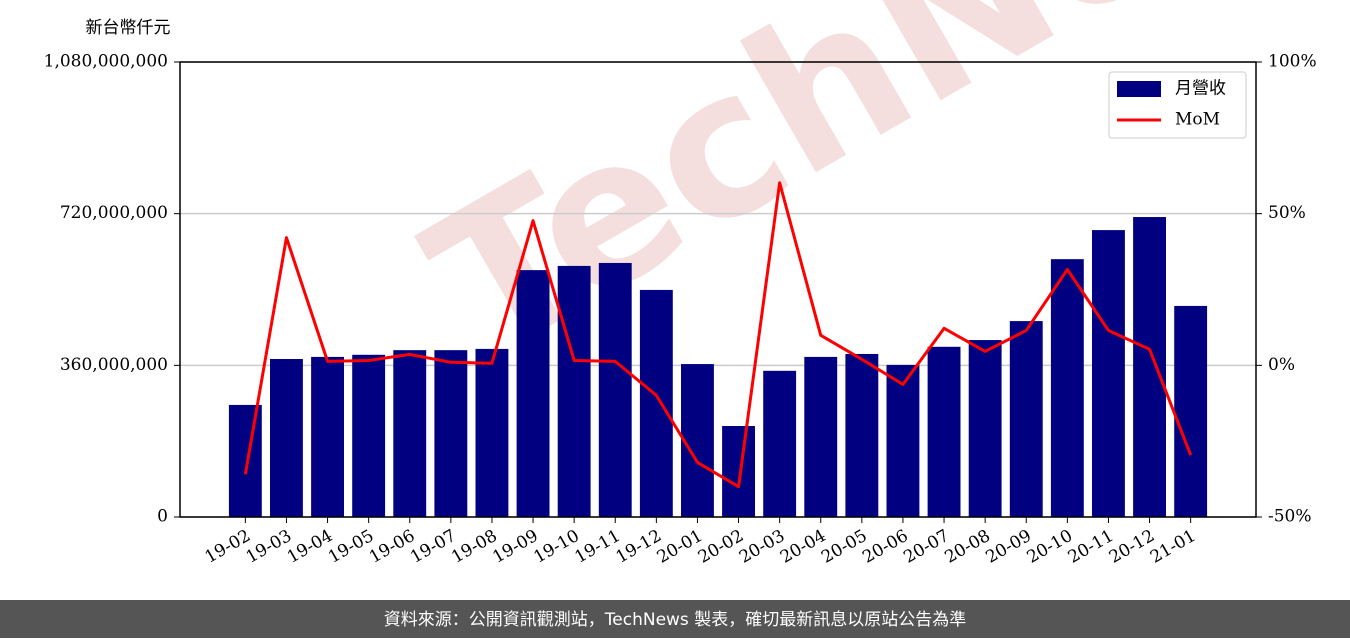 The height and width of the screenshot is (642, 1350). I want to click on y-tick-label: 1,080,000,000, so click(106, 62).